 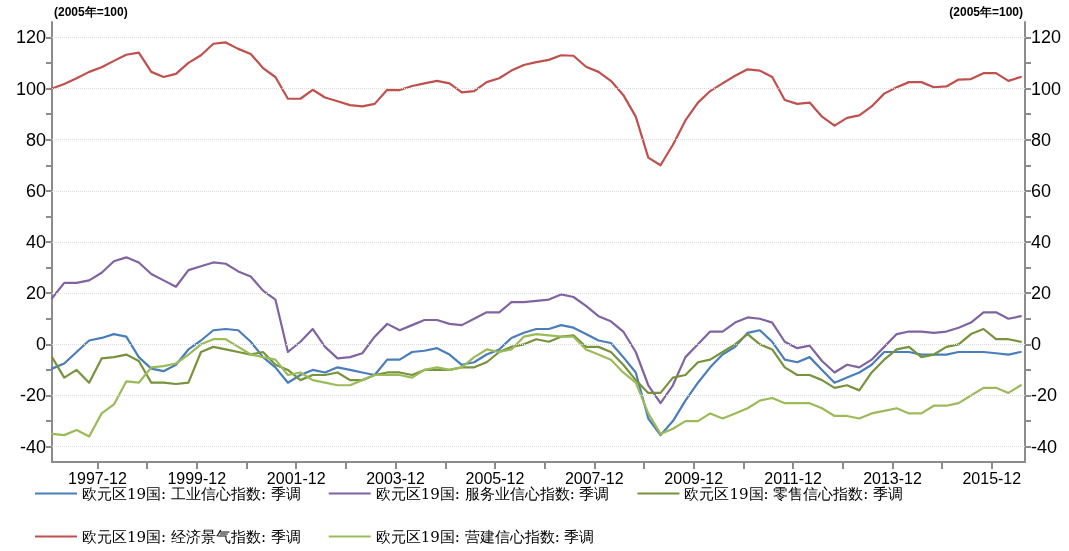 What do you see at coordinates (1041, 139) in the screenshot?
I see `y2-tick-label: 80` at bounding box center [1041, 139].